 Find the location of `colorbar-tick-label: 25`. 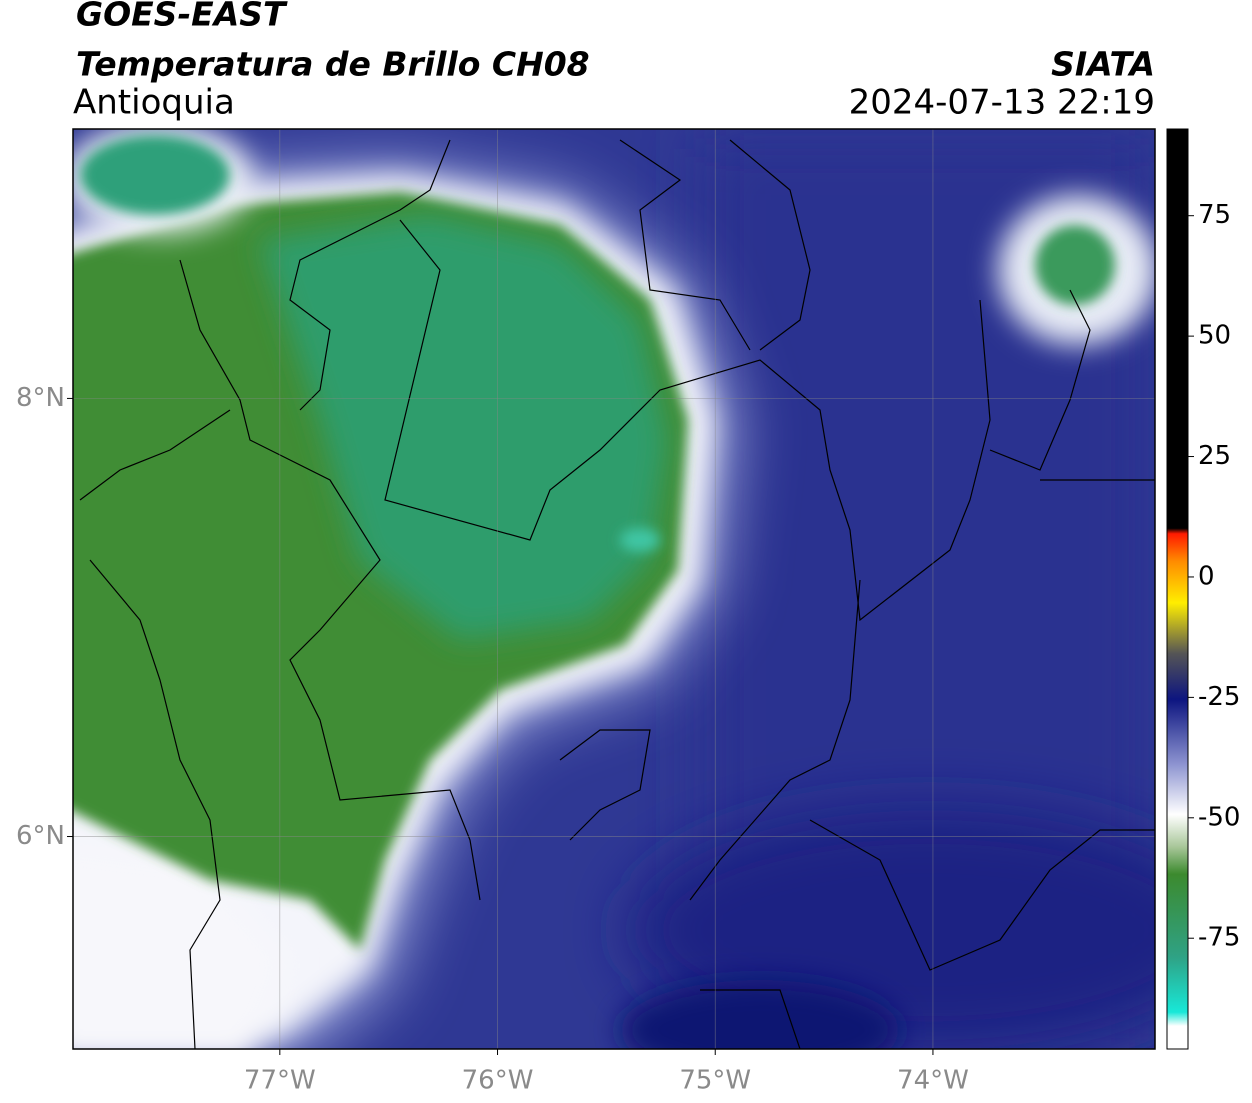

colorbar-tick-label: 25 is located at coordinates (1214, 456).